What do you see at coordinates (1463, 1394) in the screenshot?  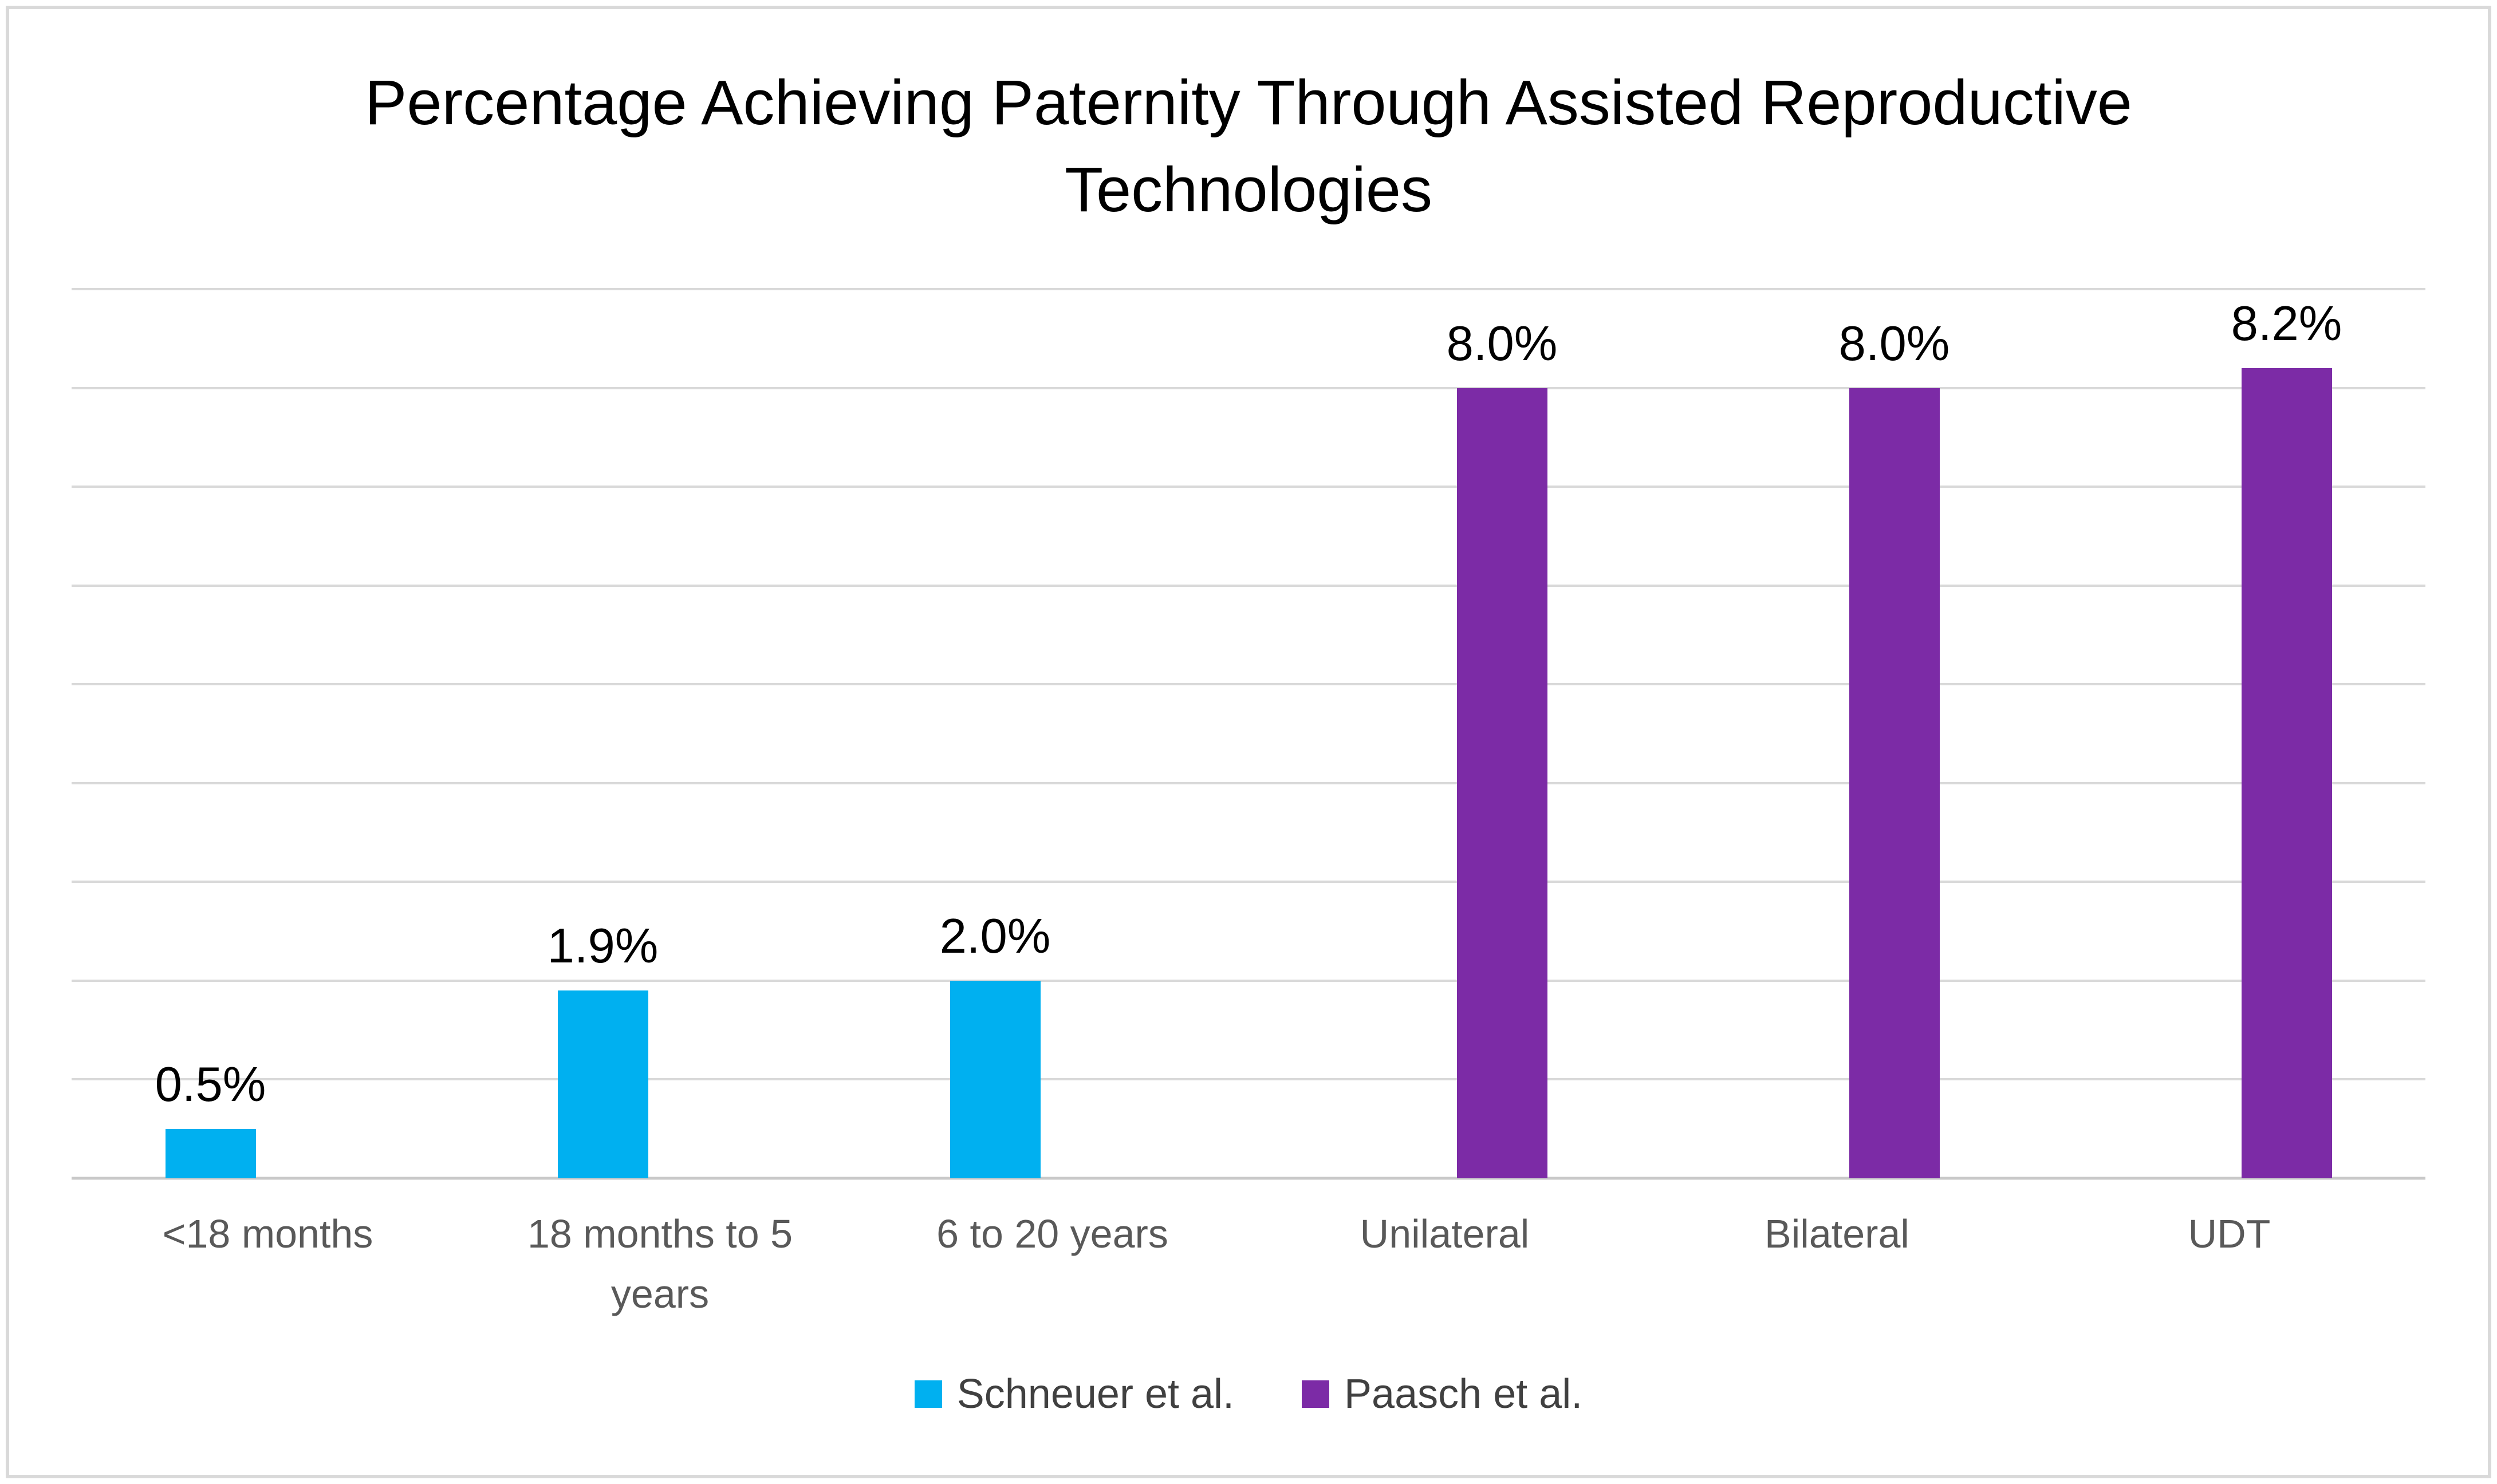 I see `legend-label: Paasch et al.` at bounding box center [1463, 1394].